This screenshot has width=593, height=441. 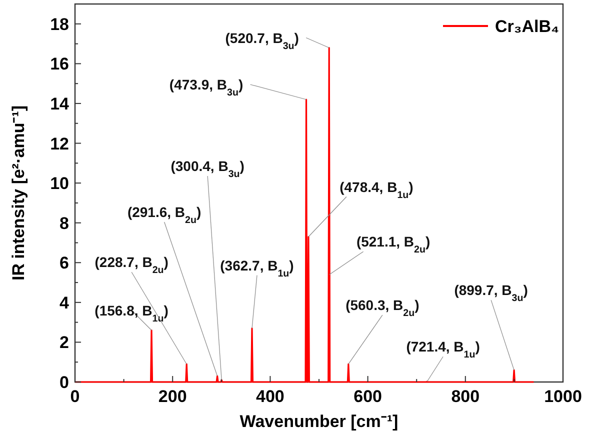 What do you see at coordinates (59, 144) in the screenshot?
I see `y-tick-label: 12` at bounding box center [59, 144].